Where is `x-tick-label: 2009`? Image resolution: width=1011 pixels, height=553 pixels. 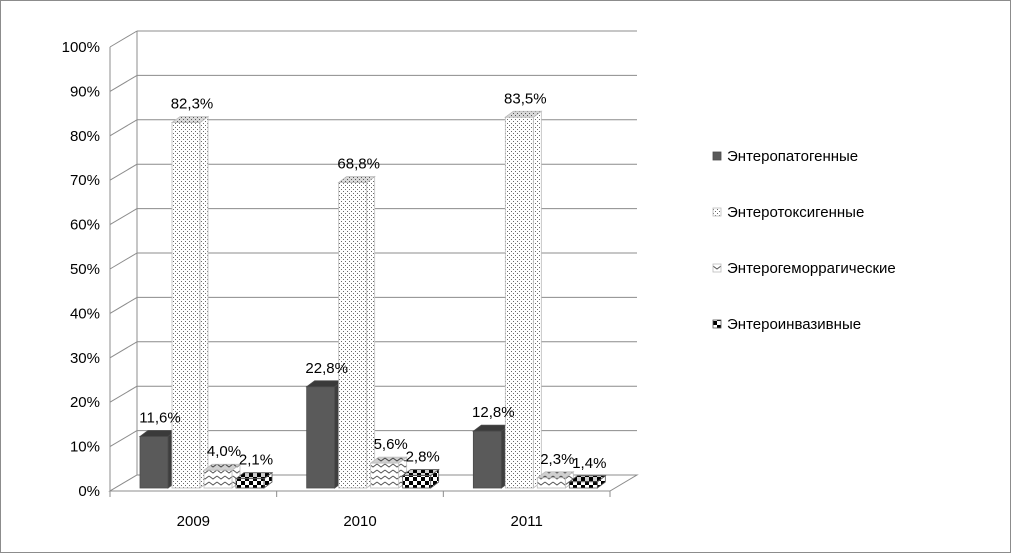
x-tick-label: 2009 is located at coordinates (193, 521).